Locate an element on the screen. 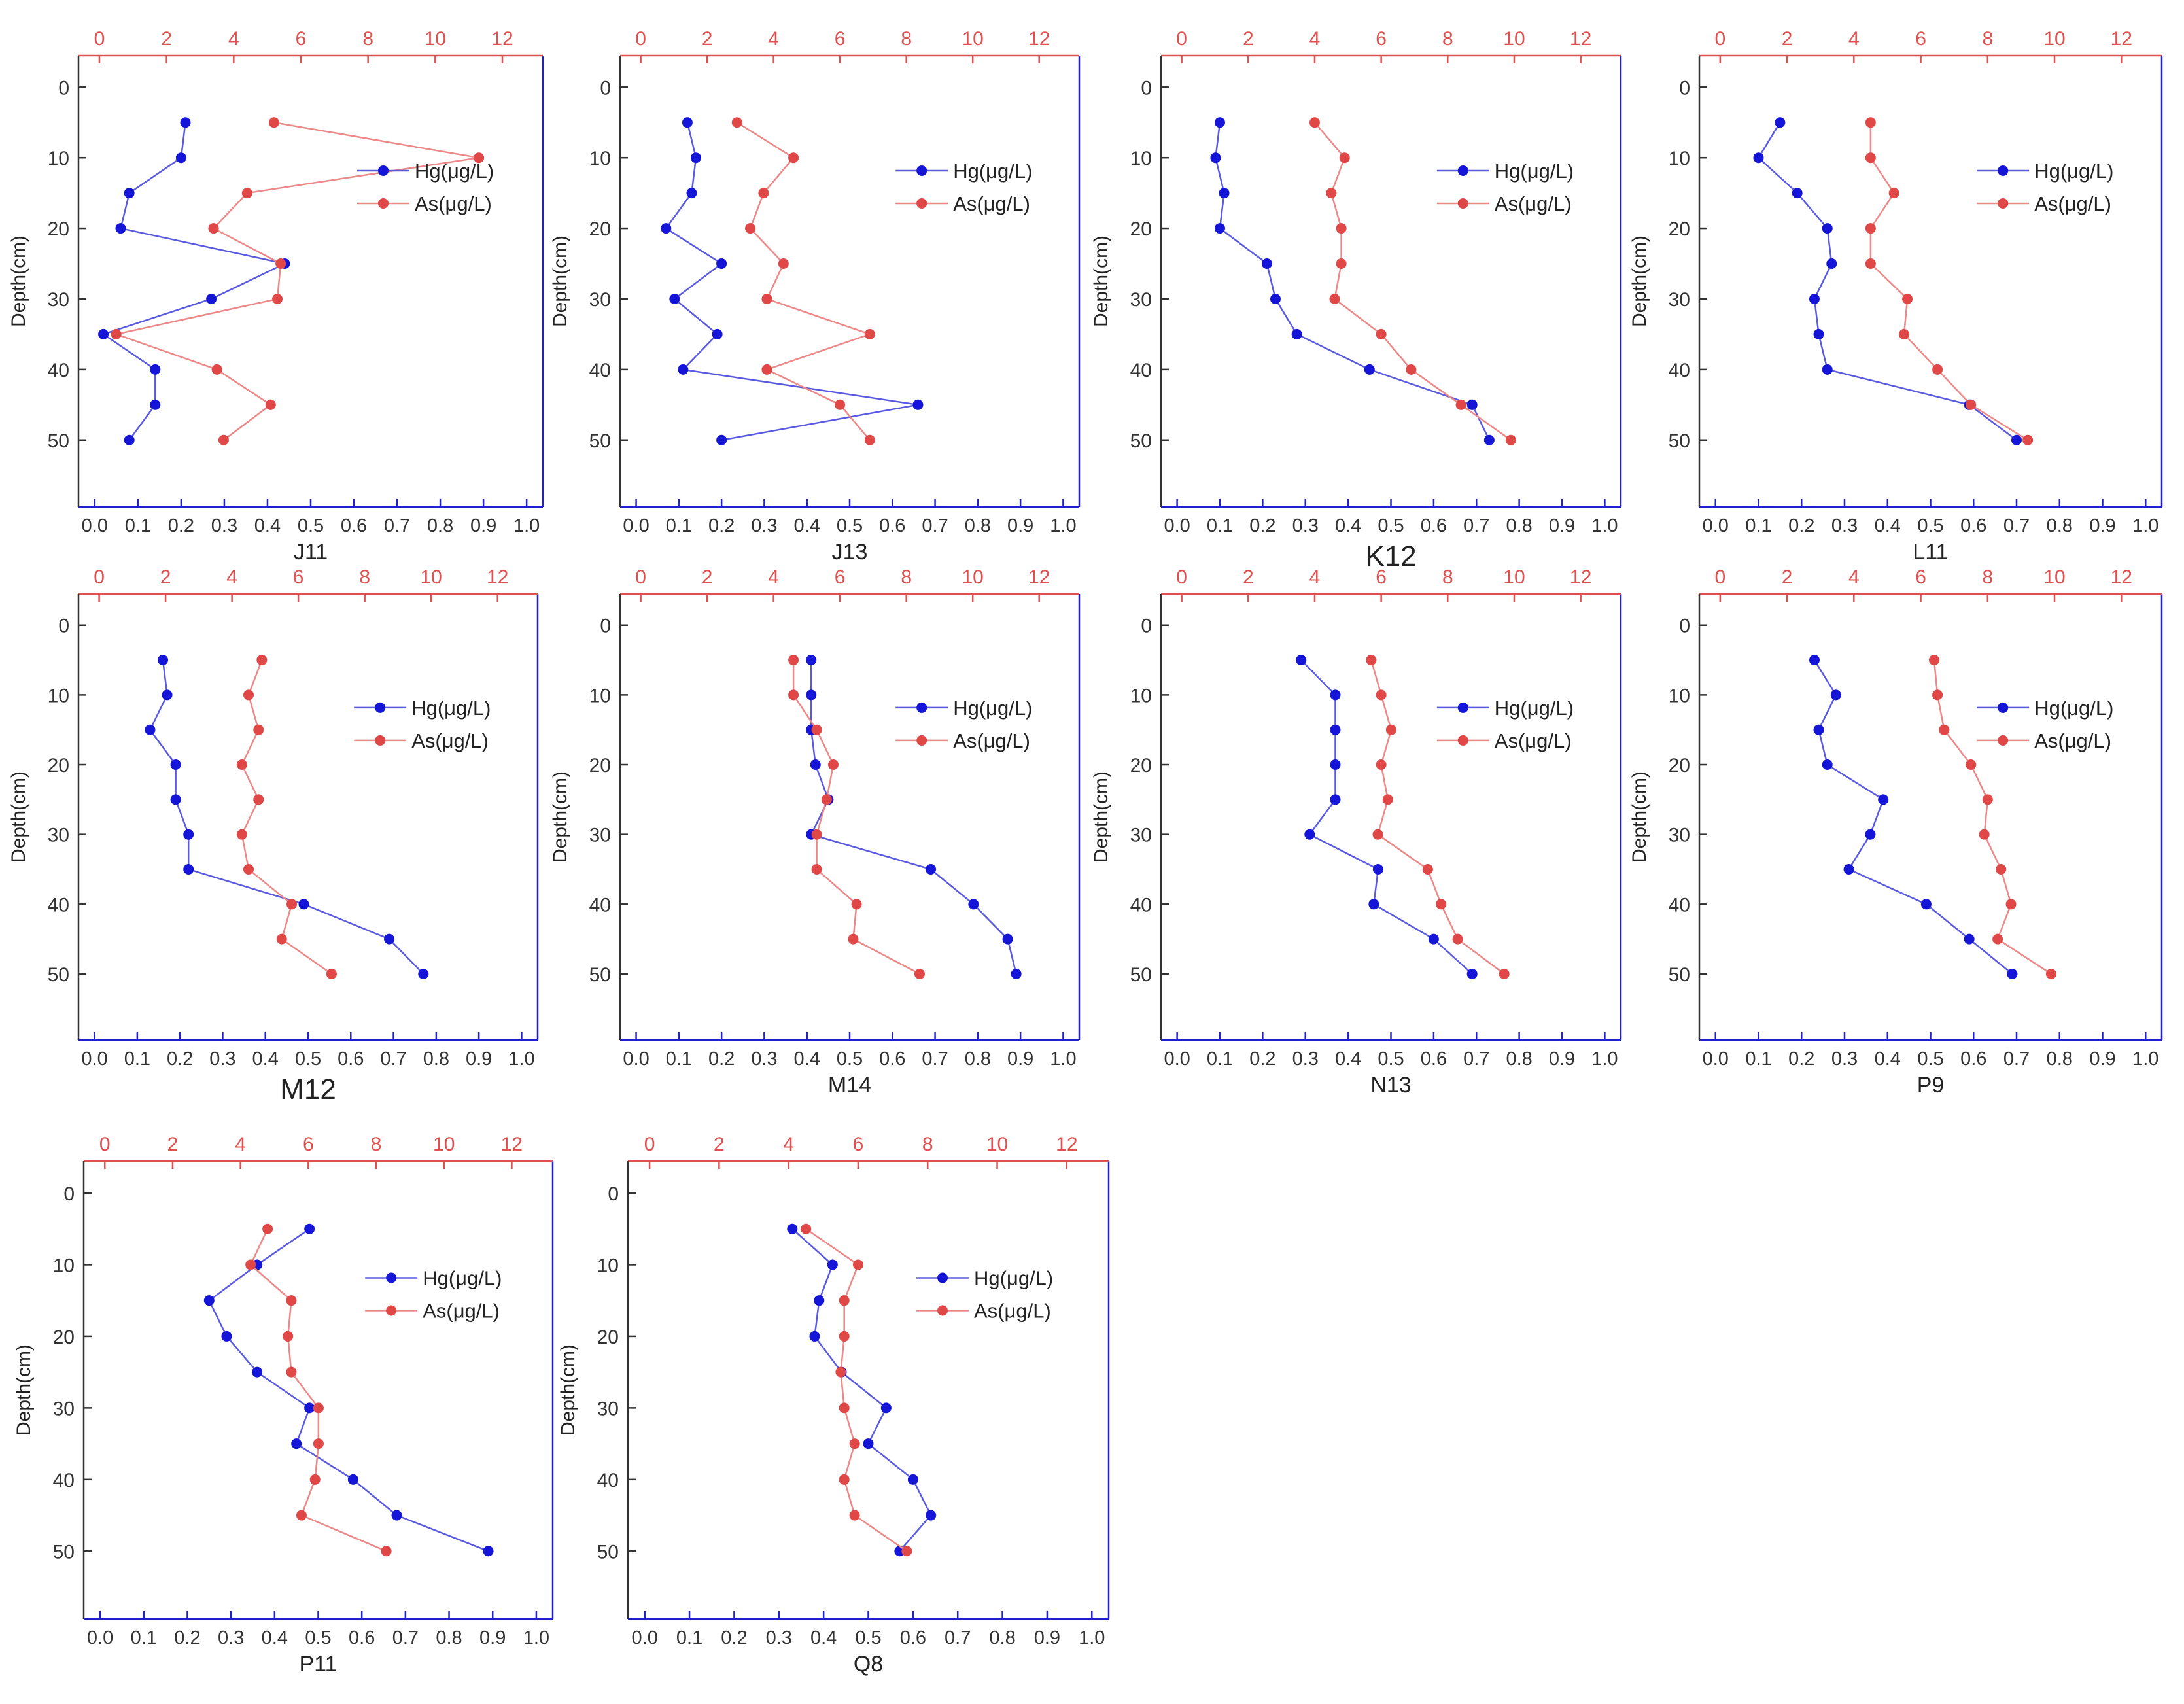 The height and width of the screenshot is (1704, 2184). panel-title: P11 is located at coordinates (319, 1664).